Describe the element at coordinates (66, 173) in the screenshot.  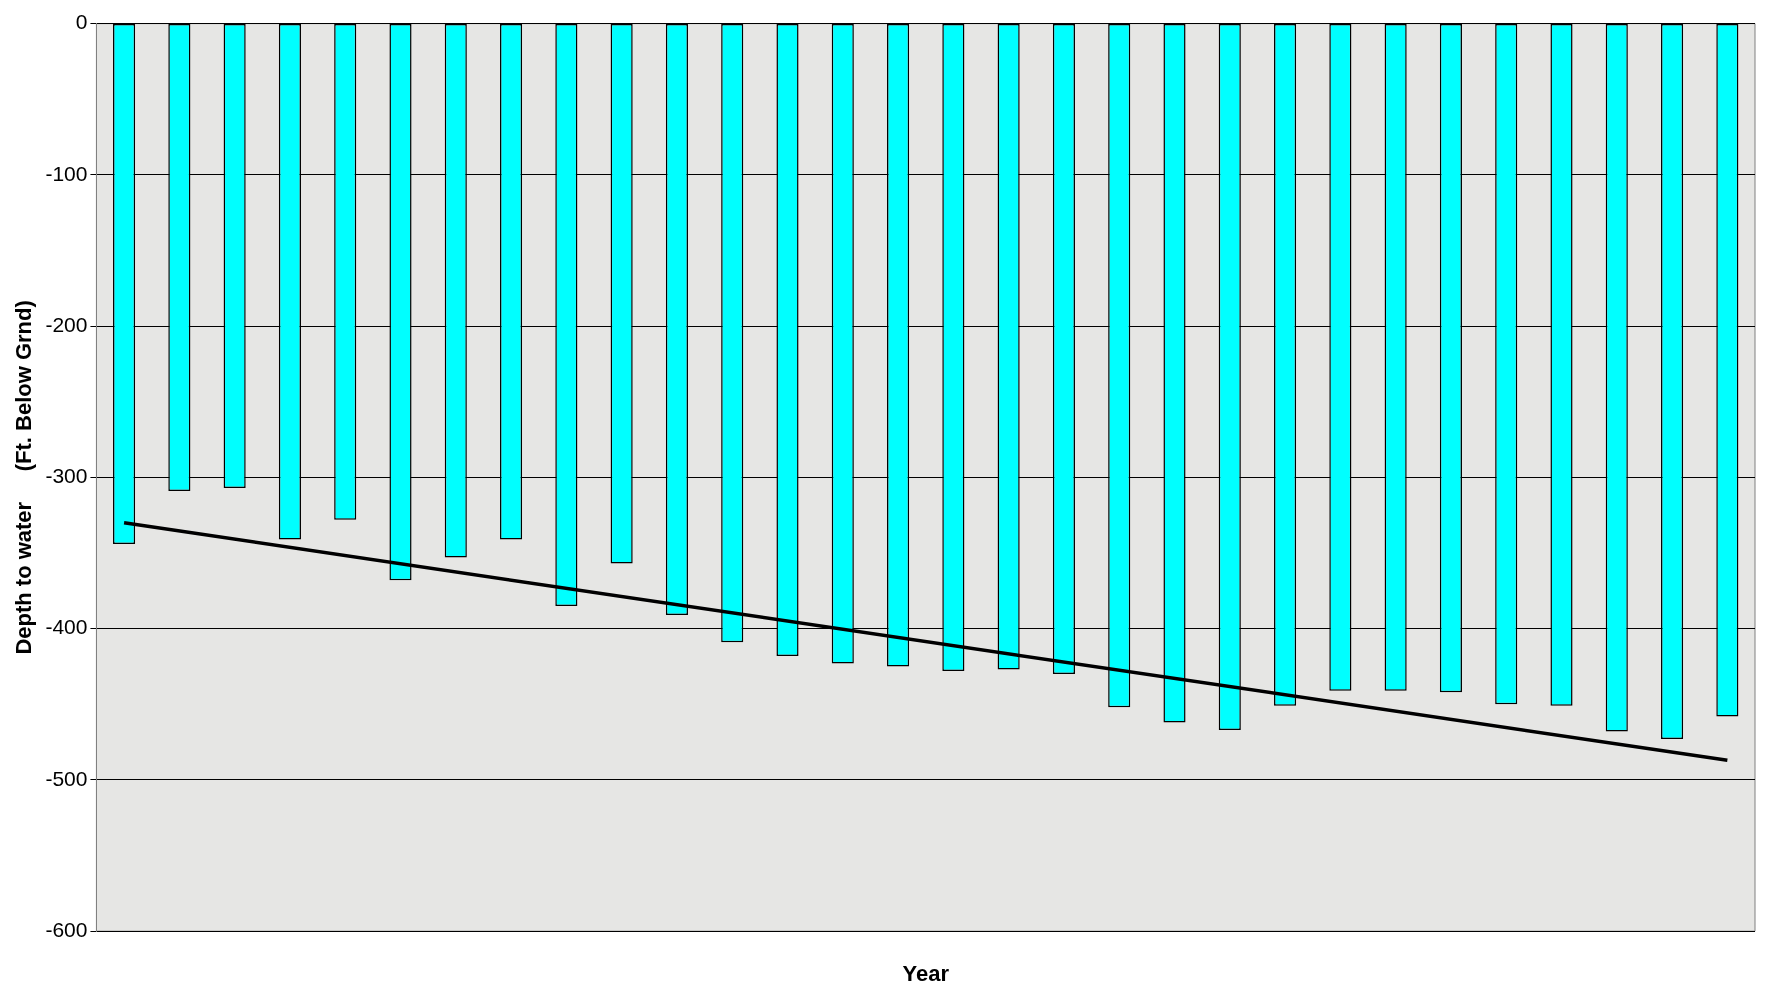
I see `y-tick-label: -100` at that location.